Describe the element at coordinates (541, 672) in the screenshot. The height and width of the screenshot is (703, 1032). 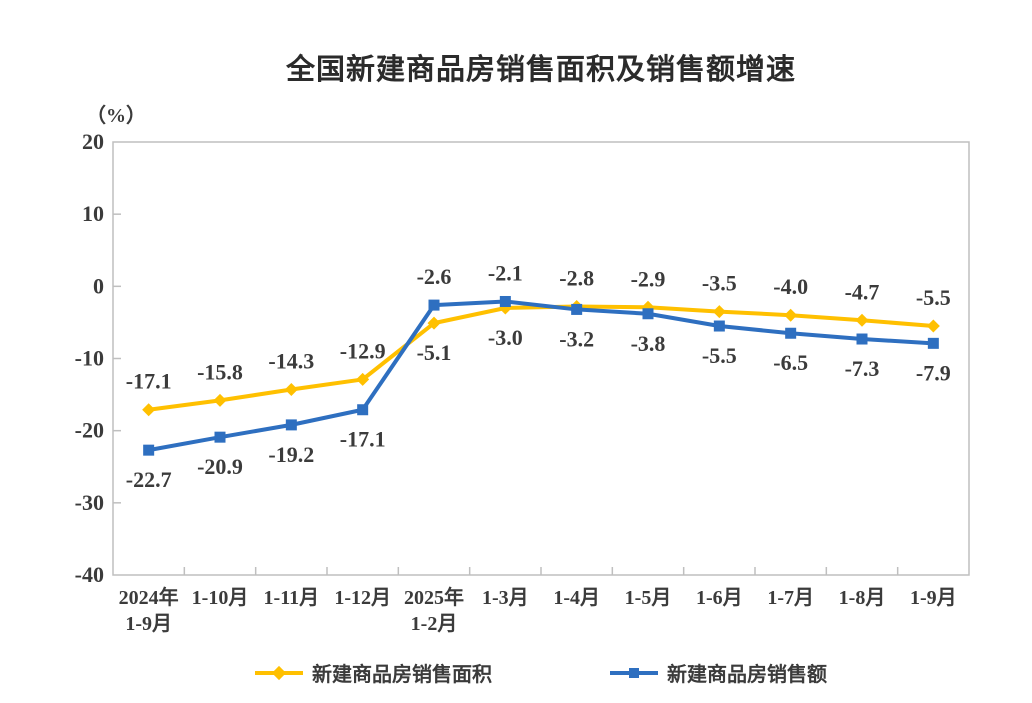
I see `chart-legend: 新建商品房销售面积 新建商品房销售额` at that location.